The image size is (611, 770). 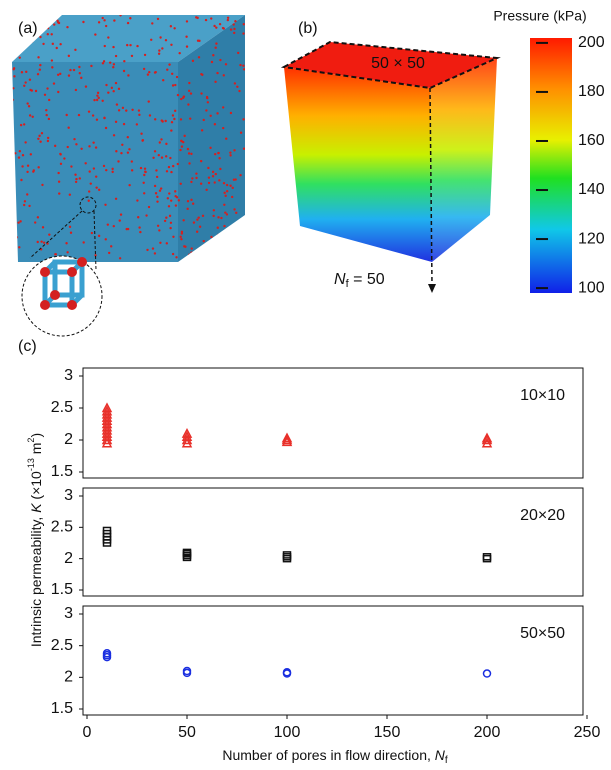 I want to click on zoom-marker, so click(x=88, y=205).